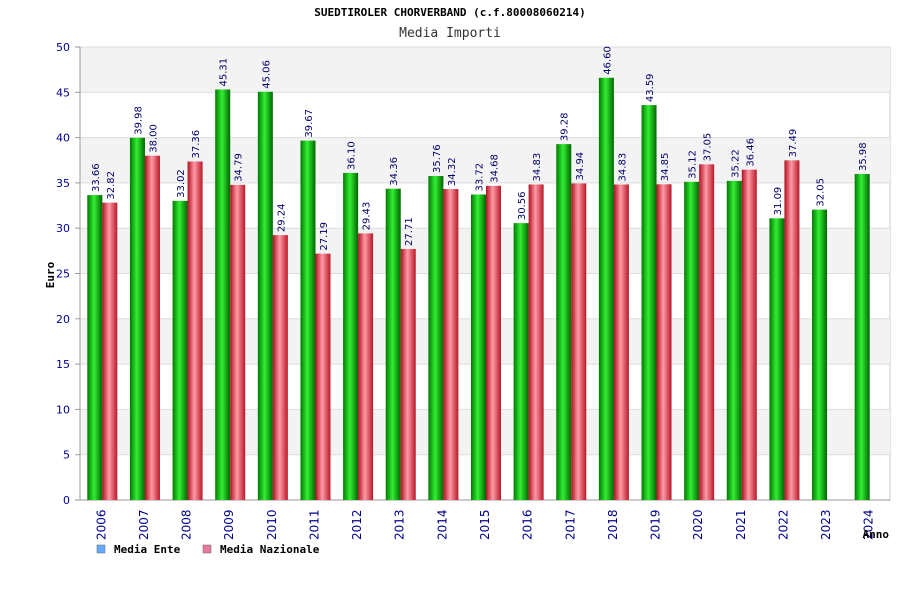 This screenshot has height=600, width=900. I want to click on value-label-media-ente: 45.06, so click(266, 74).